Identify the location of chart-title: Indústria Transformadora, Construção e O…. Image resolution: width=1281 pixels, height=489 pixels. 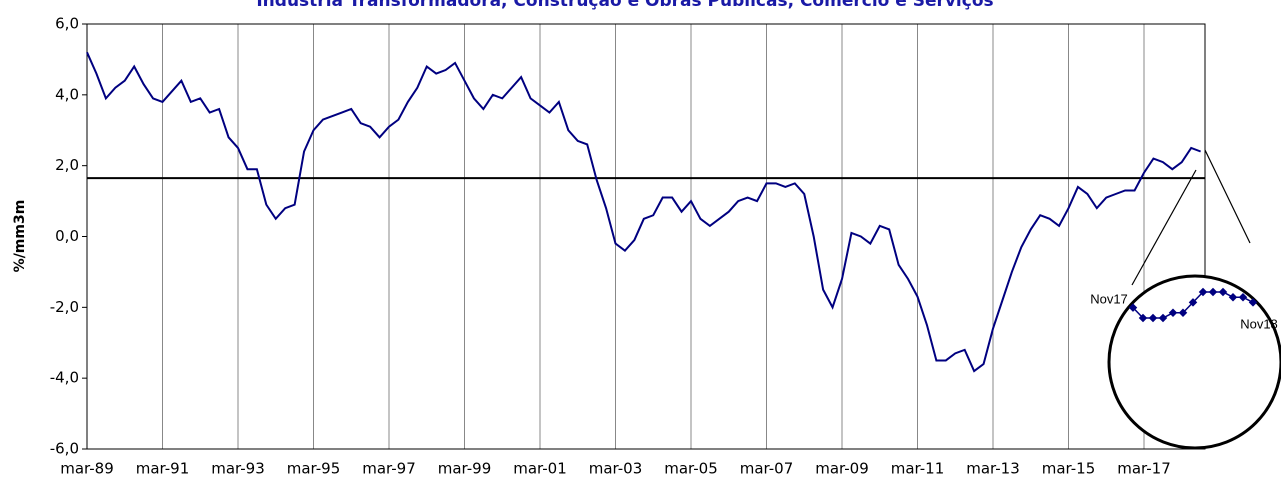
(624, 5).